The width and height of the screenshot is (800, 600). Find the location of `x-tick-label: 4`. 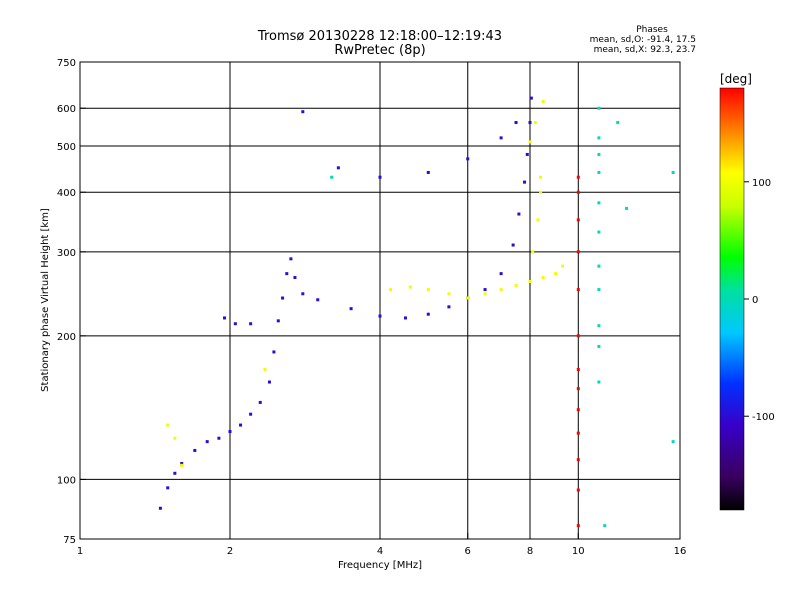

x-tick-label: 4 is located at coordinates (380, 551).